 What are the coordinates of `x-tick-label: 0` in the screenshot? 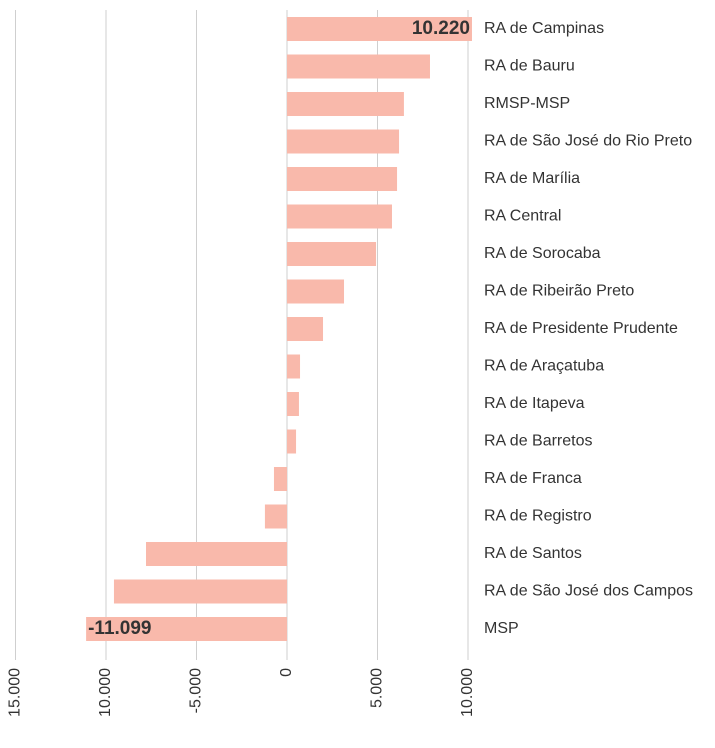 It's located at (286, 672).